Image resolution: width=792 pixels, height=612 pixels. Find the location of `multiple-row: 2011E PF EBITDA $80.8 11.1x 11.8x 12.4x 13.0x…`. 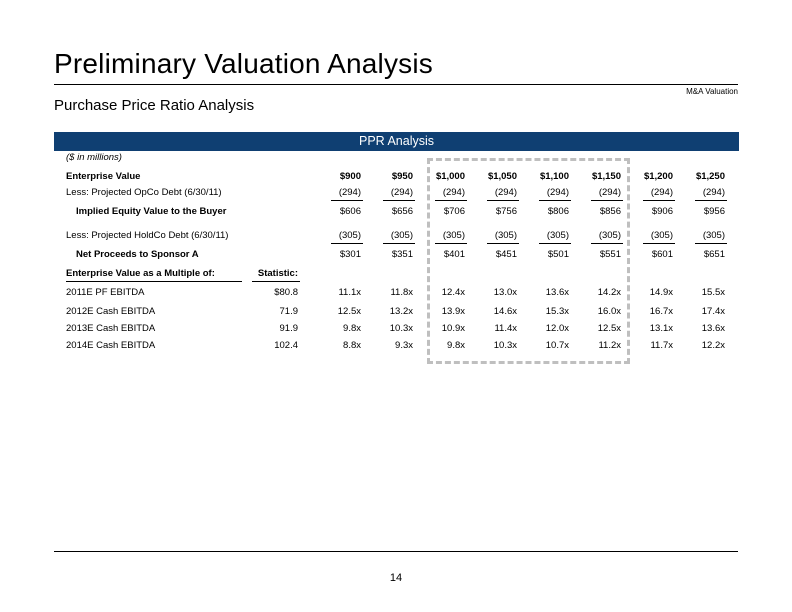

multiple-row: 2011E PF EBITDA $80.8 11.1x 11.8x 12.4x 13.0x… is located at coordinates (396, 293).